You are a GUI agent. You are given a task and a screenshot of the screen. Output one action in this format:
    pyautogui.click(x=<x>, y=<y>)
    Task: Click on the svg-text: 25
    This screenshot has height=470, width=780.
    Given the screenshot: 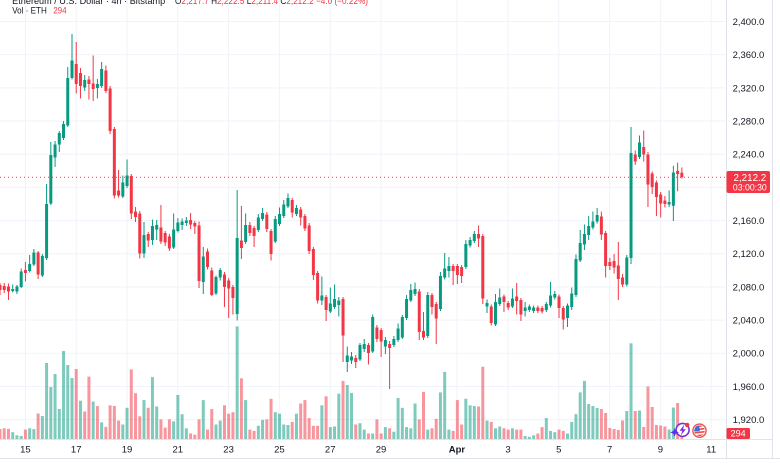 What is the action you would take?
    pyautogui.click(x=279, y=450)
    